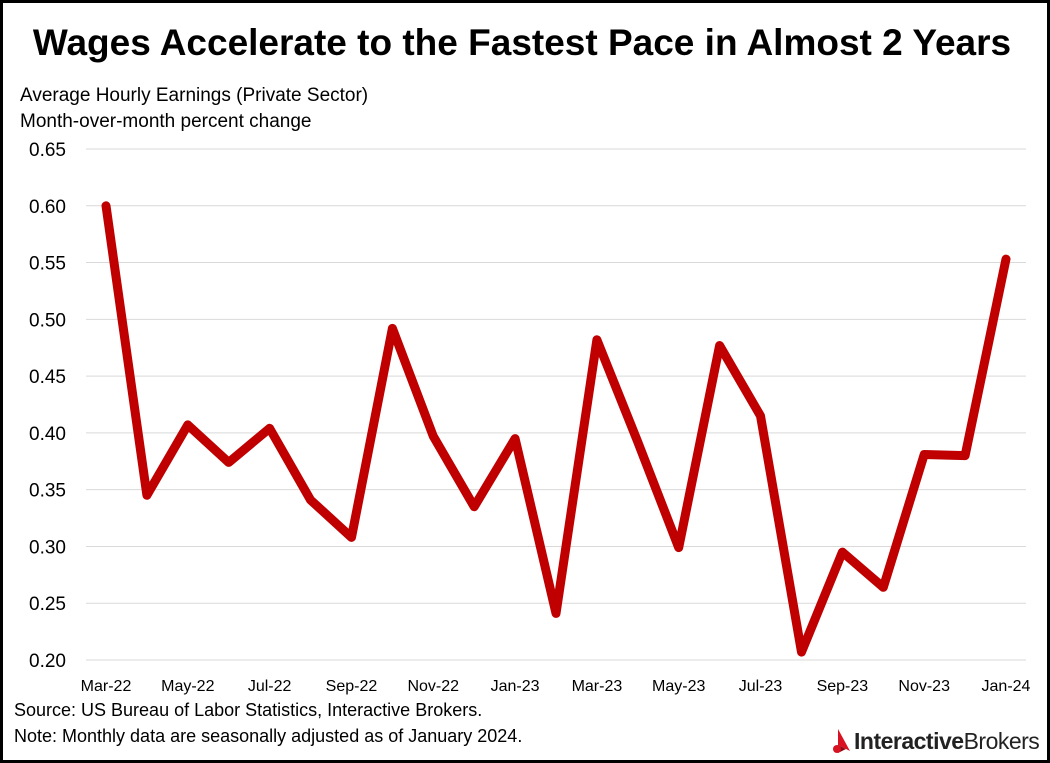 Image resolution: width=1050 pixels, height=763 pixels. Describe the element at coordinates (1001, 740) in the screenshot. I see `logo-text-brokers: Brokers` at that location.